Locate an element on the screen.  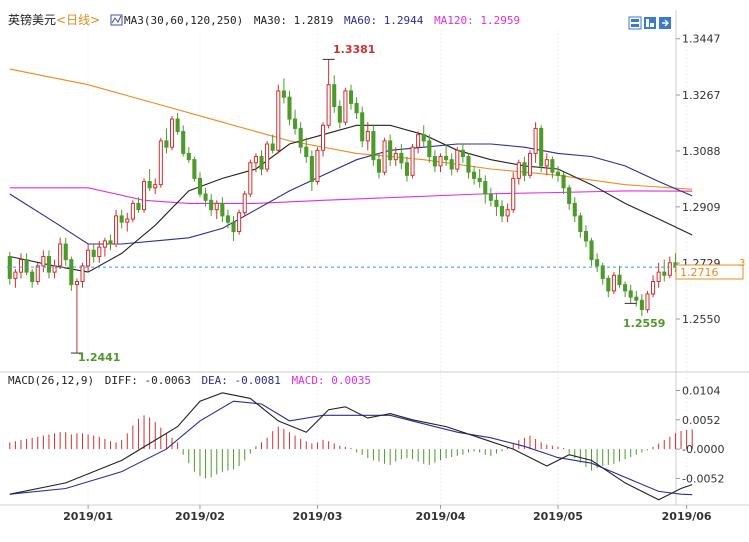
chart-export-icon is located at coordinates (665, 23).